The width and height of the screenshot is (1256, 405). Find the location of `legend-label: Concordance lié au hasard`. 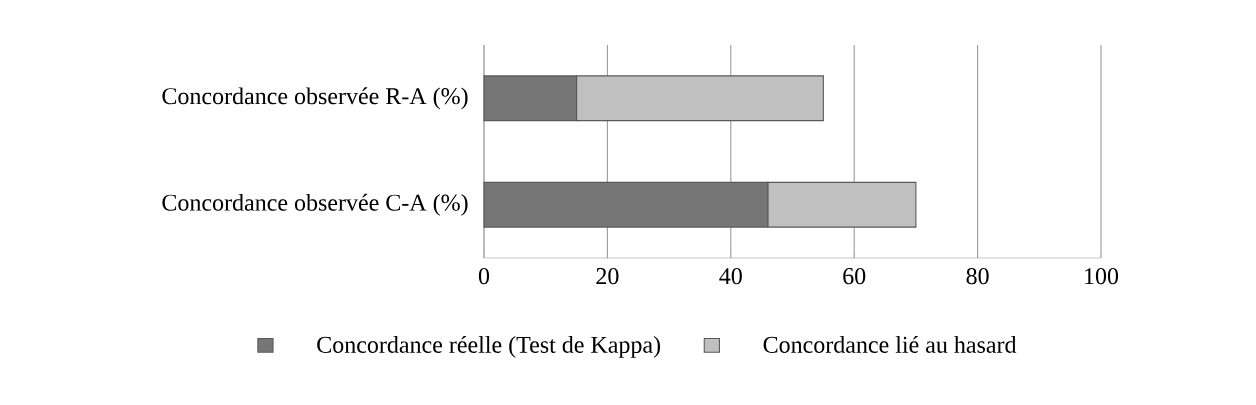

legend-label: Concordance lié au hasard is located at coordinates (890, 344).